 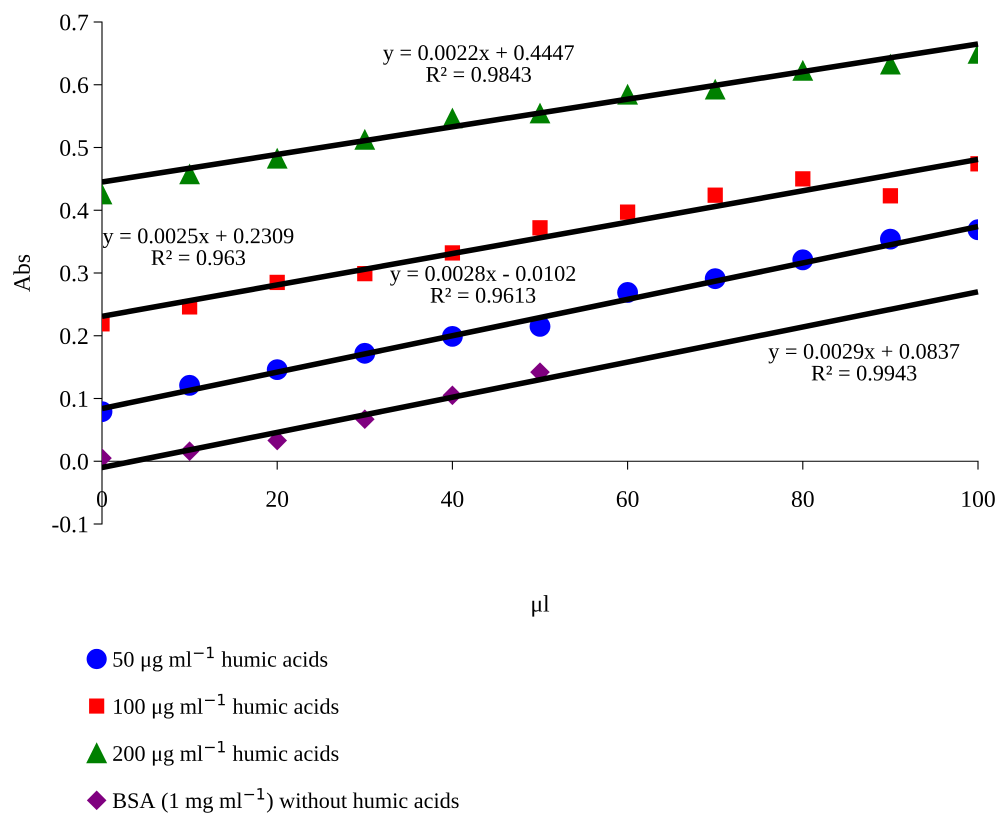 I want to click on annotation: y = 0.0029x + 0.0837 R² = 0.9943, so click(x=864, y=362).